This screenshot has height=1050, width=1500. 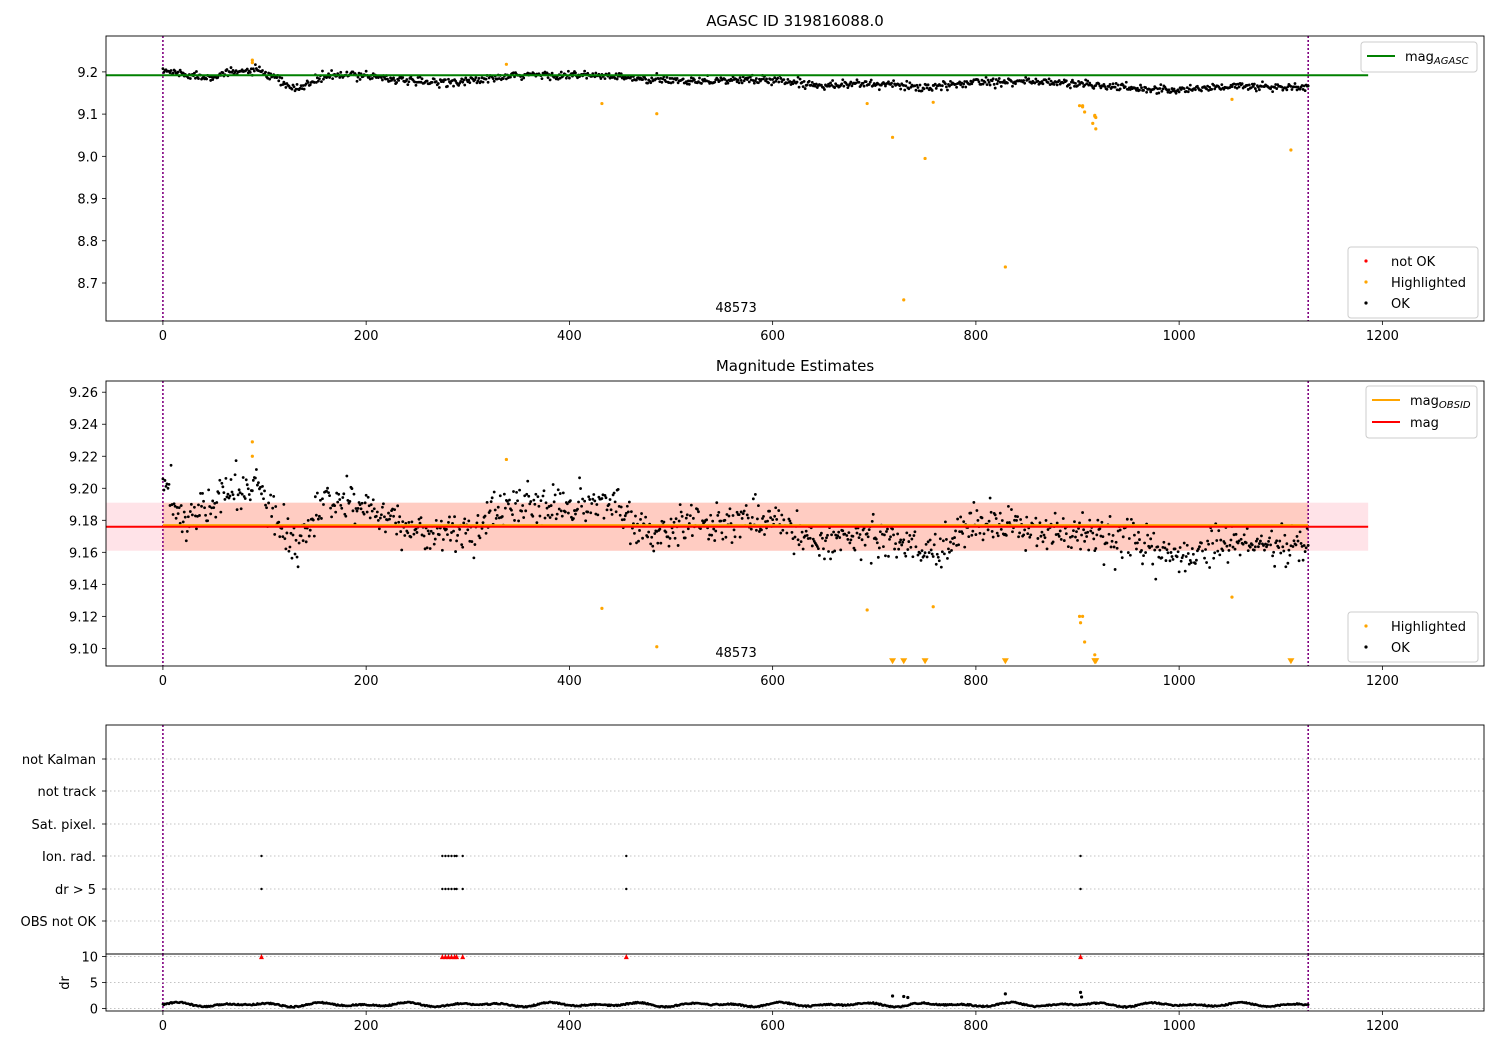 I want to click on x-tick-label: 400, so click(x=569, y=336).